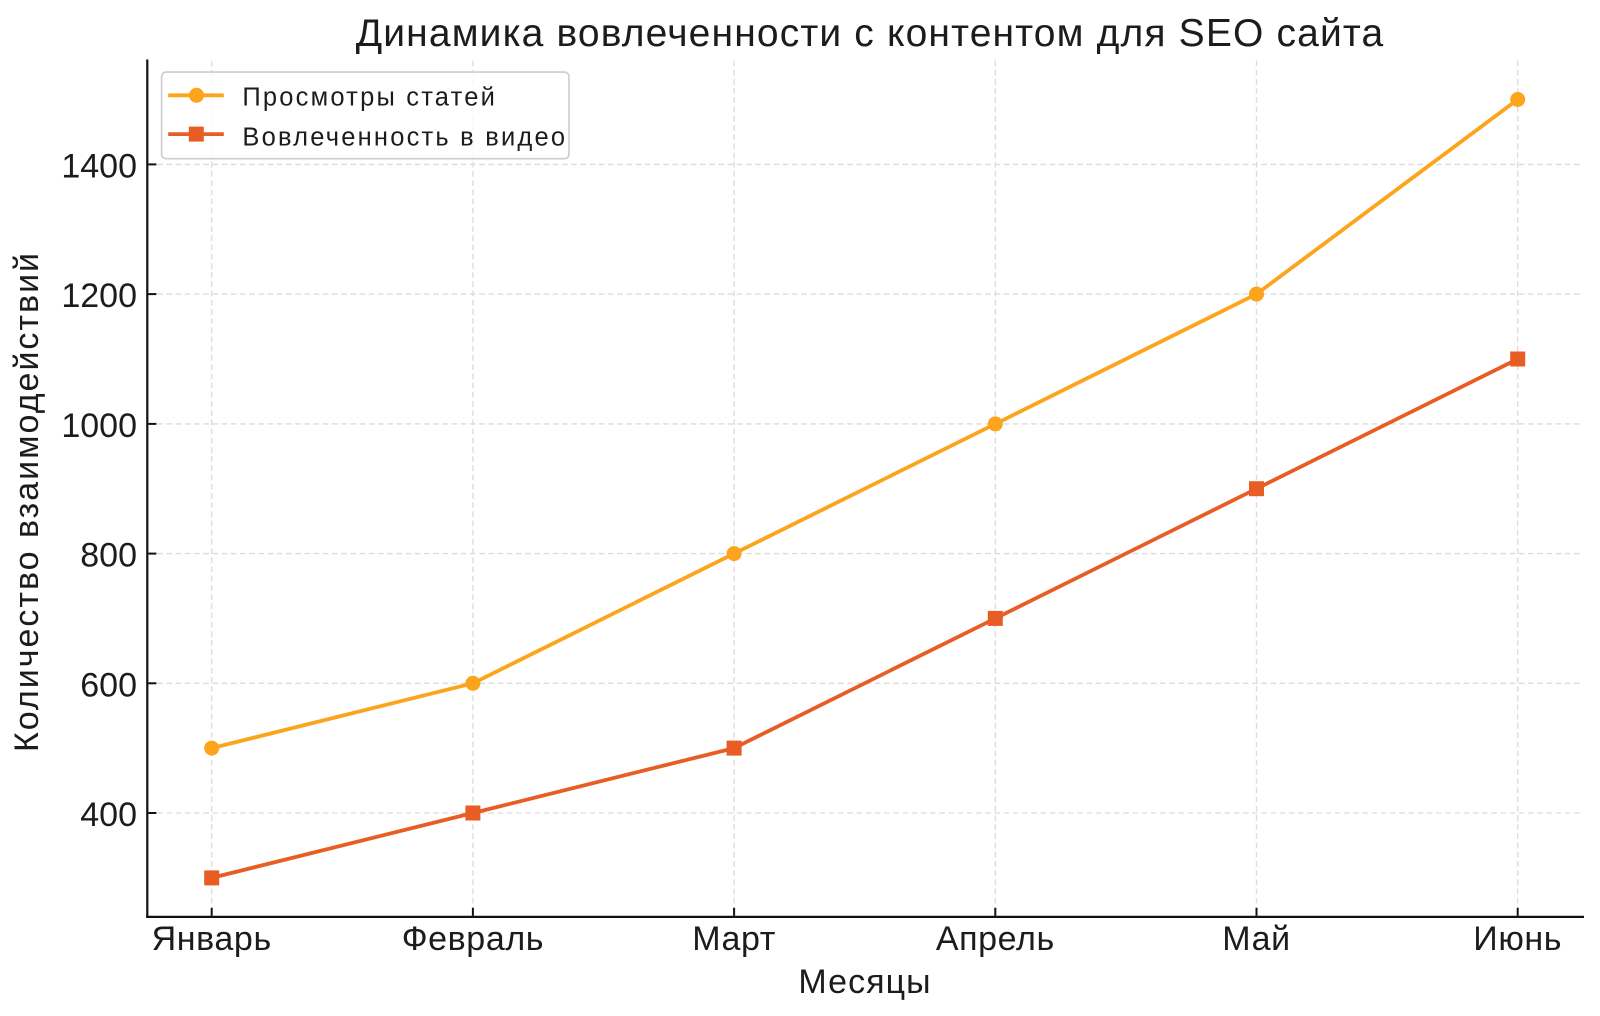 The image size is (1600, 1016). I want to click on svg-text: 1400, so click(99, 166).